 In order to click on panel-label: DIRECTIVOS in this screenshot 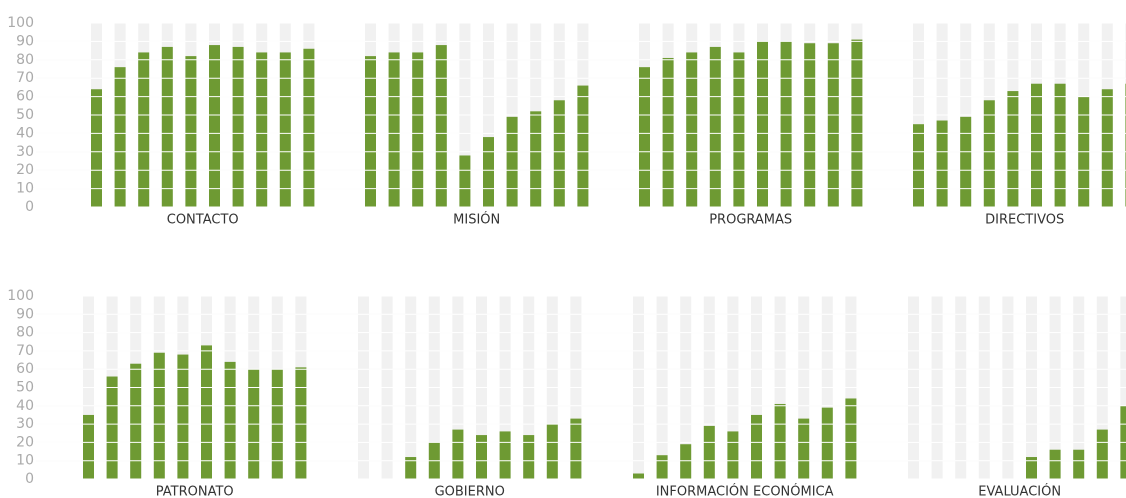, I will do `click(1024, 220)`.